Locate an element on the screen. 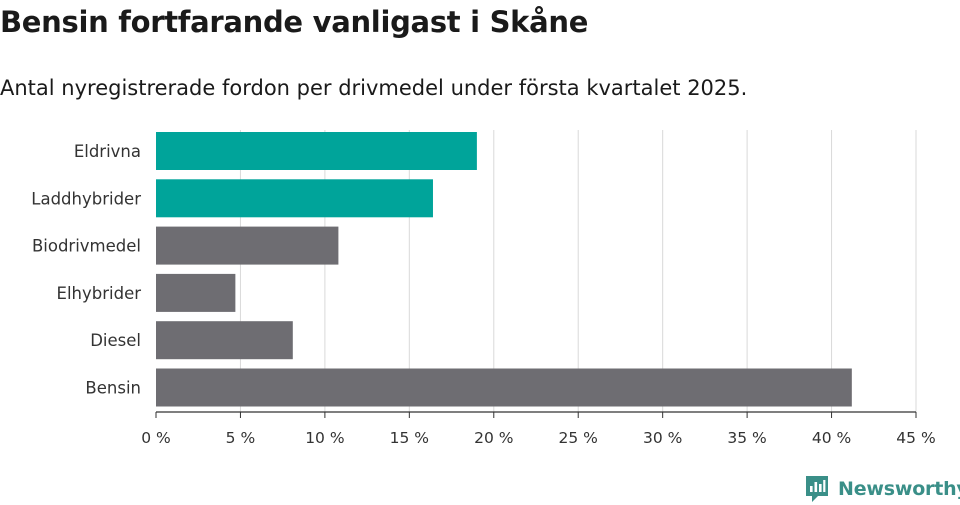 Image resolution: width=960 pixels, height=505 pixels. category-label: Bensin is located at coordinates (113, 388).